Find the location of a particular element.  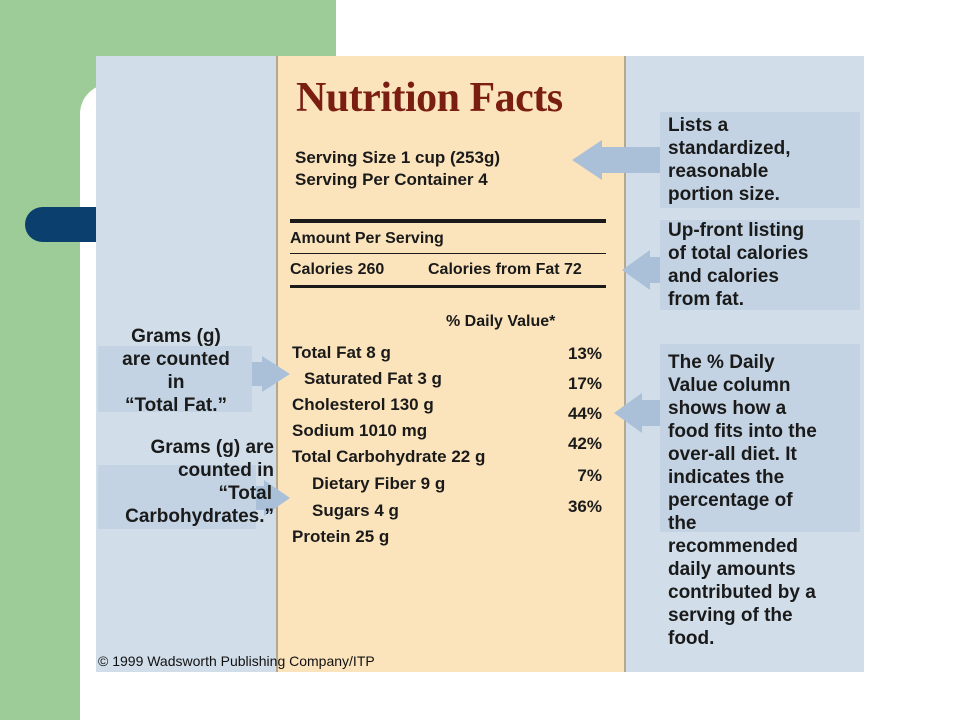

thin-rule is located at coordinates (448, 253).